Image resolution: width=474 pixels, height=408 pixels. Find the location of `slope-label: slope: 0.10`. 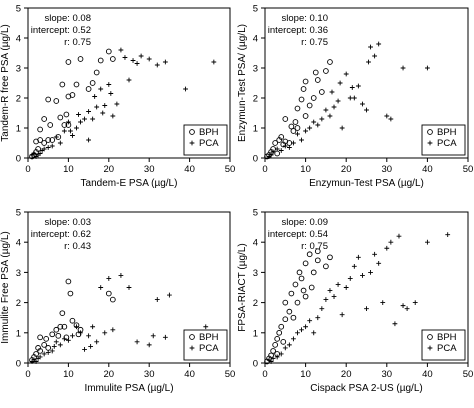

slope-label: slope: 0.10 is located at coordinates (305, 18).